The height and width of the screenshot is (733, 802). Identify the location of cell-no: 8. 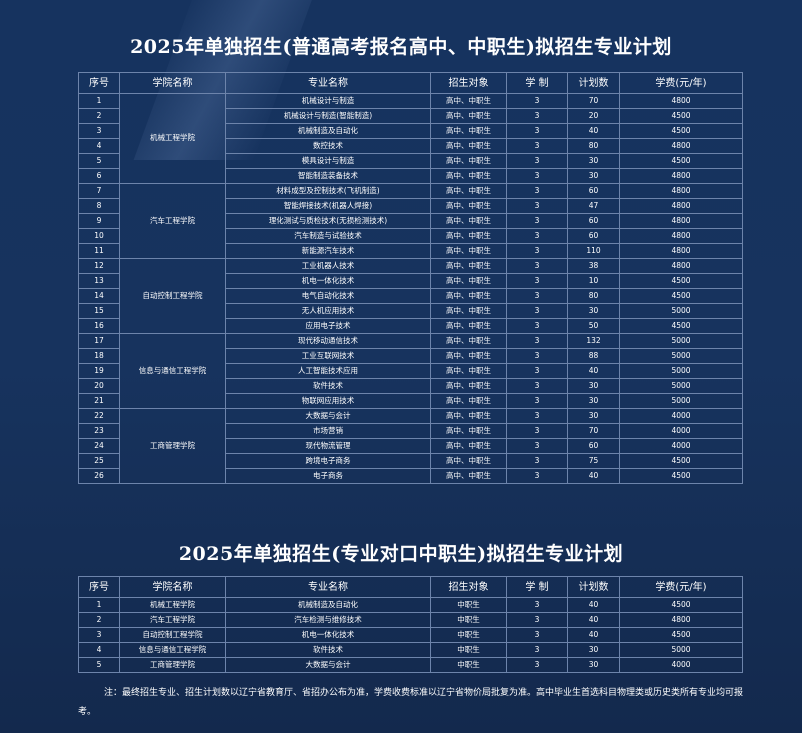
(99, 206).